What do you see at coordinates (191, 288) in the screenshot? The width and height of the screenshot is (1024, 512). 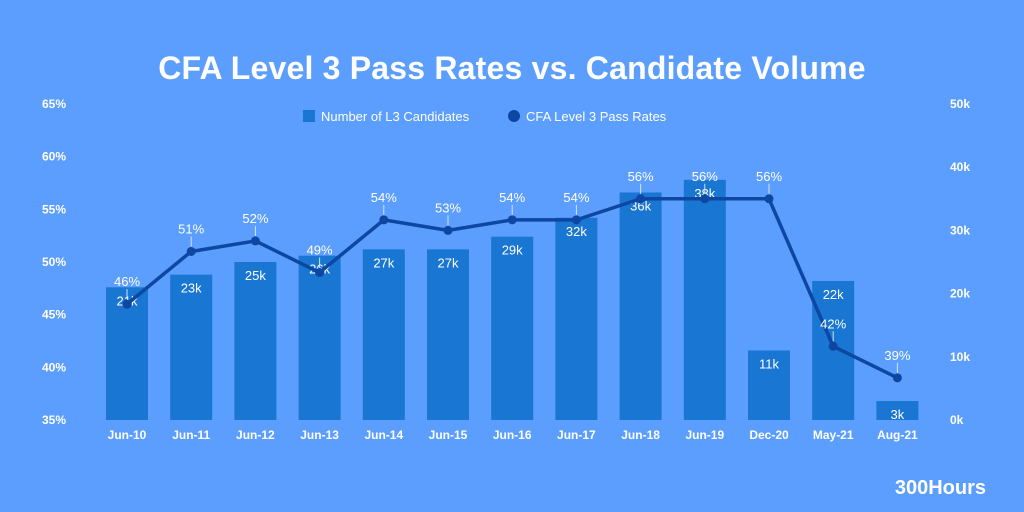 I see `bar-data-label: 23k` at bounding box center [191, 288].